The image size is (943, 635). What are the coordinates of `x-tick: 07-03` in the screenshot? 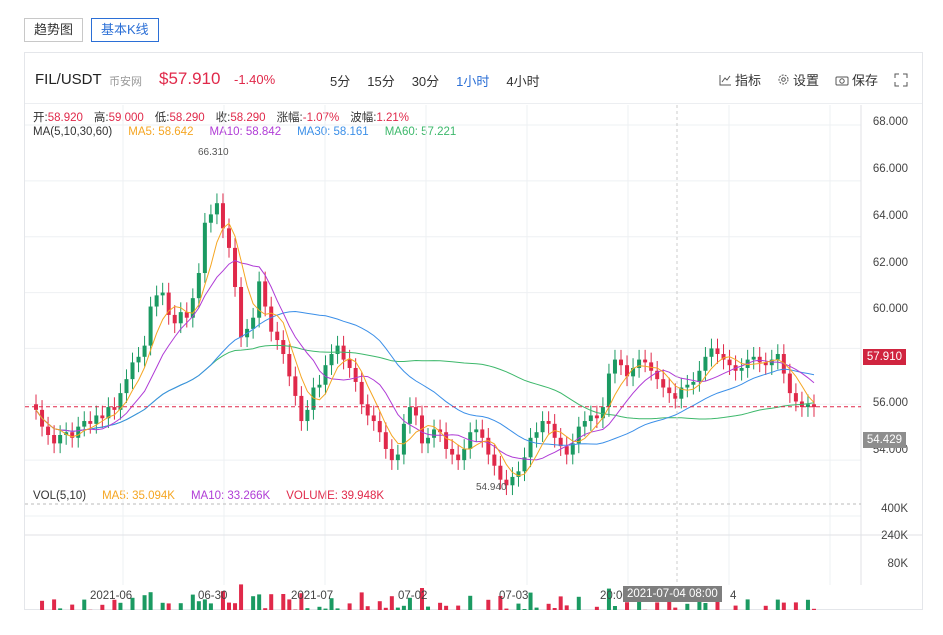 It's located at (514, 596).